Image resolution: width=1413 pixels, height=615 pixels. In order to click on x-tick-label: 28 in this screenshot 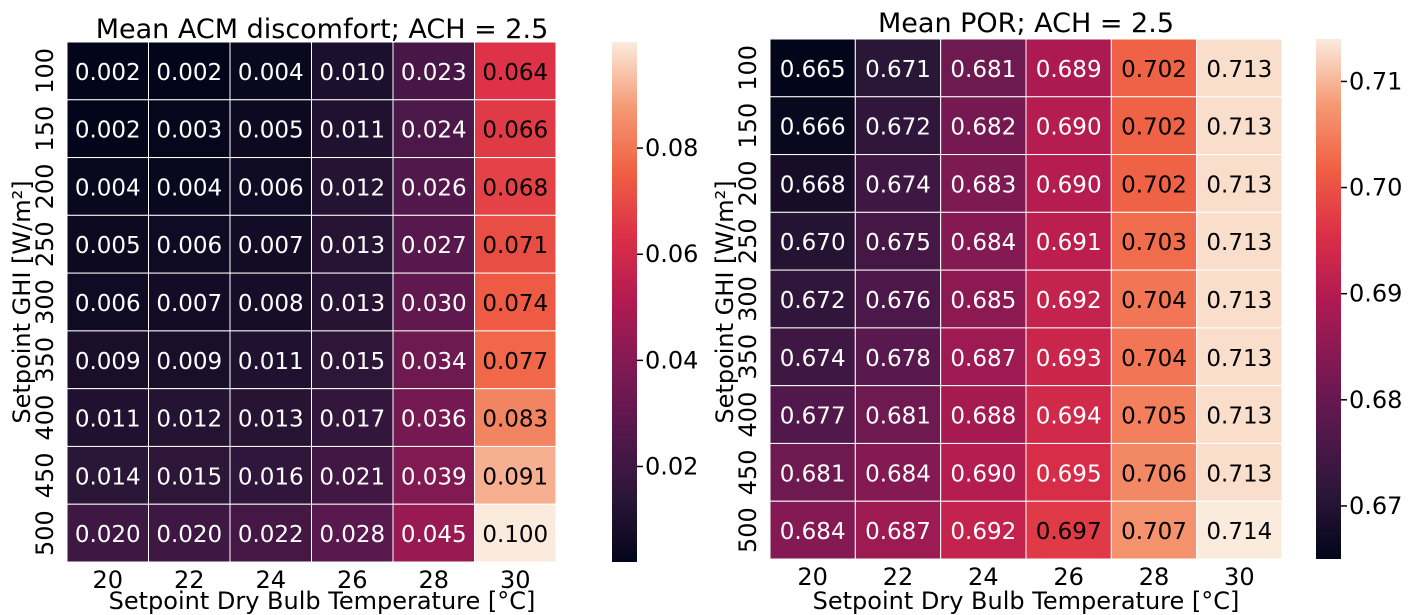, I will do `click(1154, 577)`.